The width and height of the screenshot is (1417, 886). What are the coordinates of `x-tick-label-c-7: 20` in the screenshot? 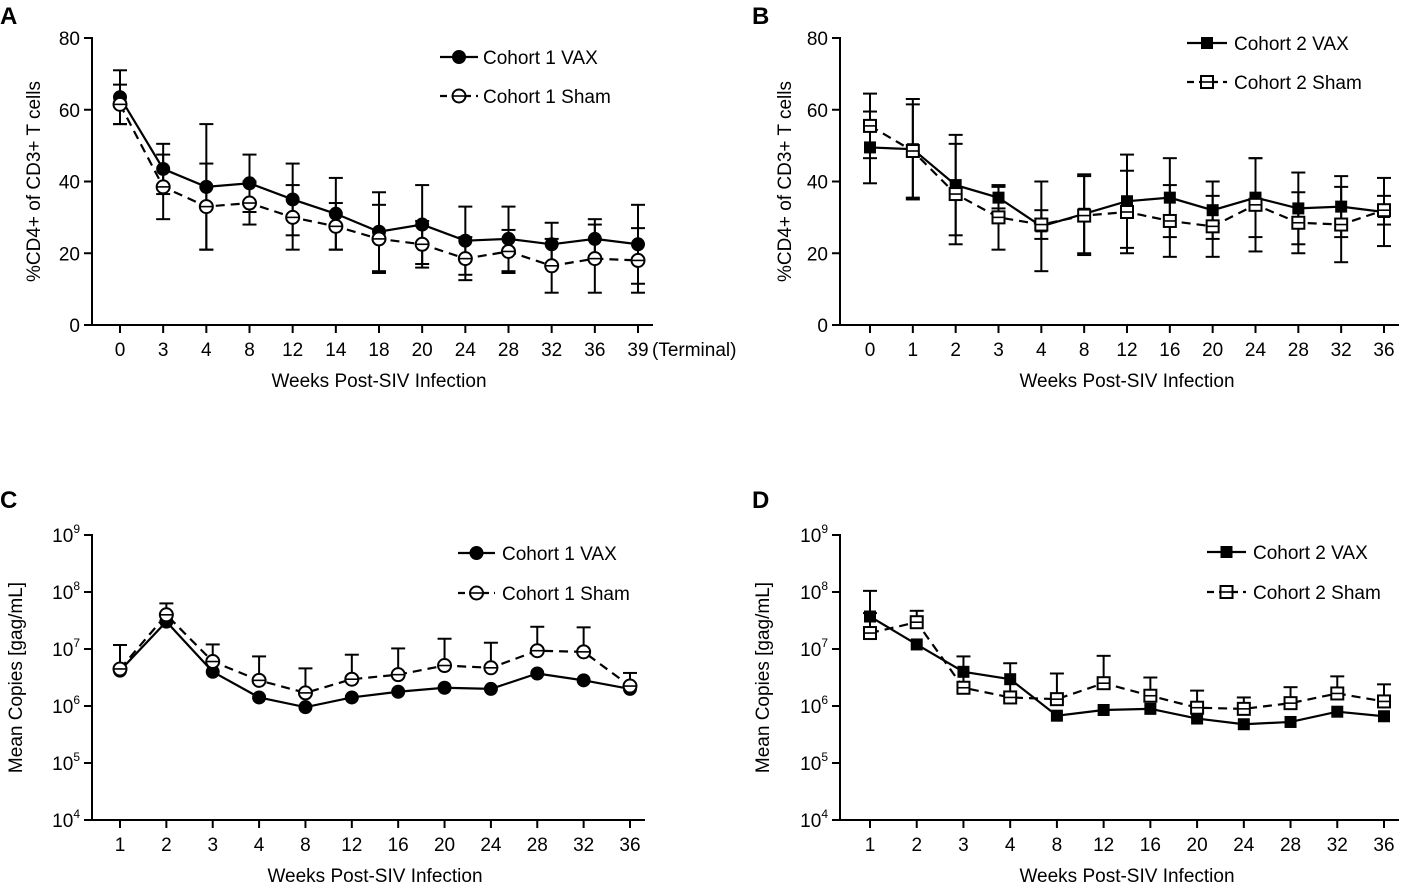 It's located at (444, 845).